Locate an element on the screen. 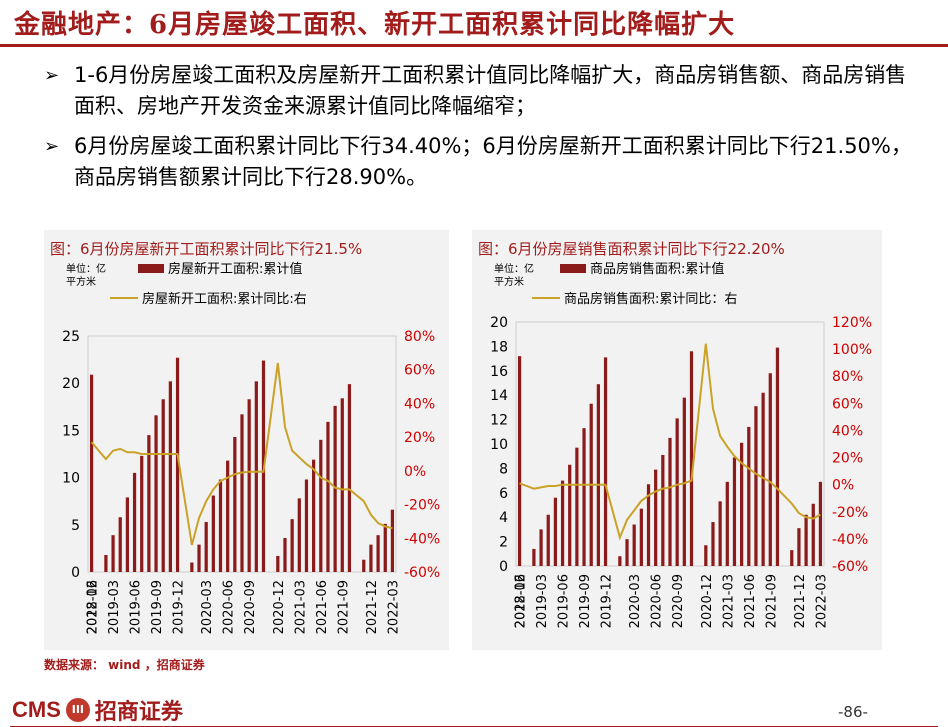 The height and width of the screenshot is (727, 948). right-axis-tick: -60% is located at coordinates (422, 573).